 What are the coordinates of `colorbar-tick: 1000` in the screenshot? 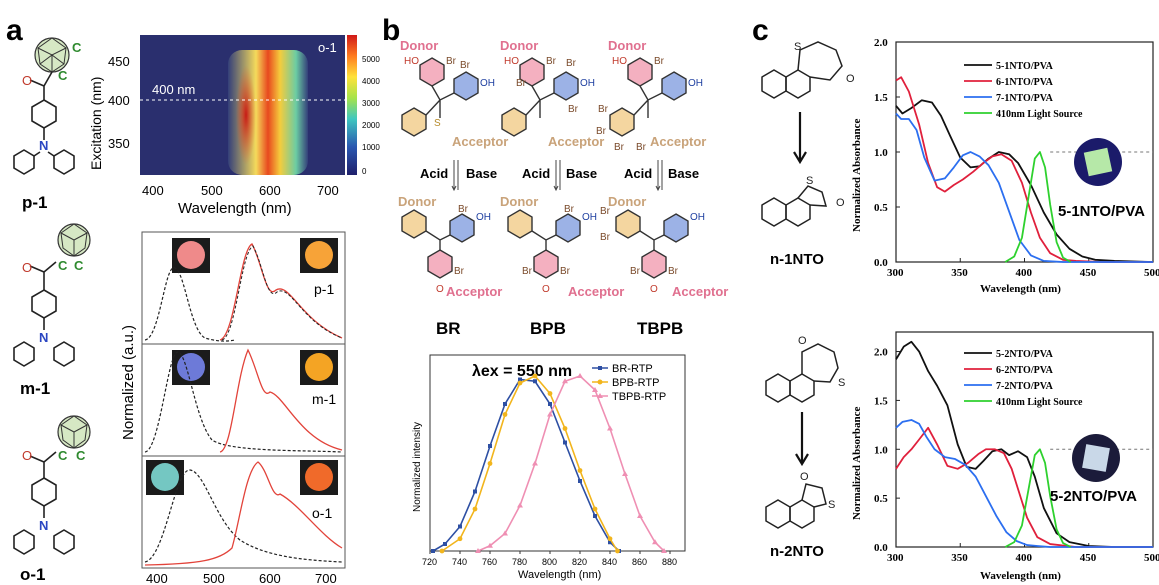 It's located at (371, 147).